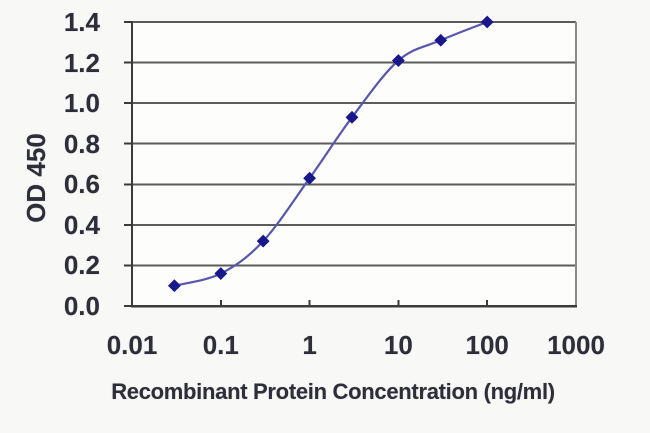  What do you see at coordinates (81, 103) in the screenshot?
I see `y-tick-label: 1.0` at bounding box center [81, 103].